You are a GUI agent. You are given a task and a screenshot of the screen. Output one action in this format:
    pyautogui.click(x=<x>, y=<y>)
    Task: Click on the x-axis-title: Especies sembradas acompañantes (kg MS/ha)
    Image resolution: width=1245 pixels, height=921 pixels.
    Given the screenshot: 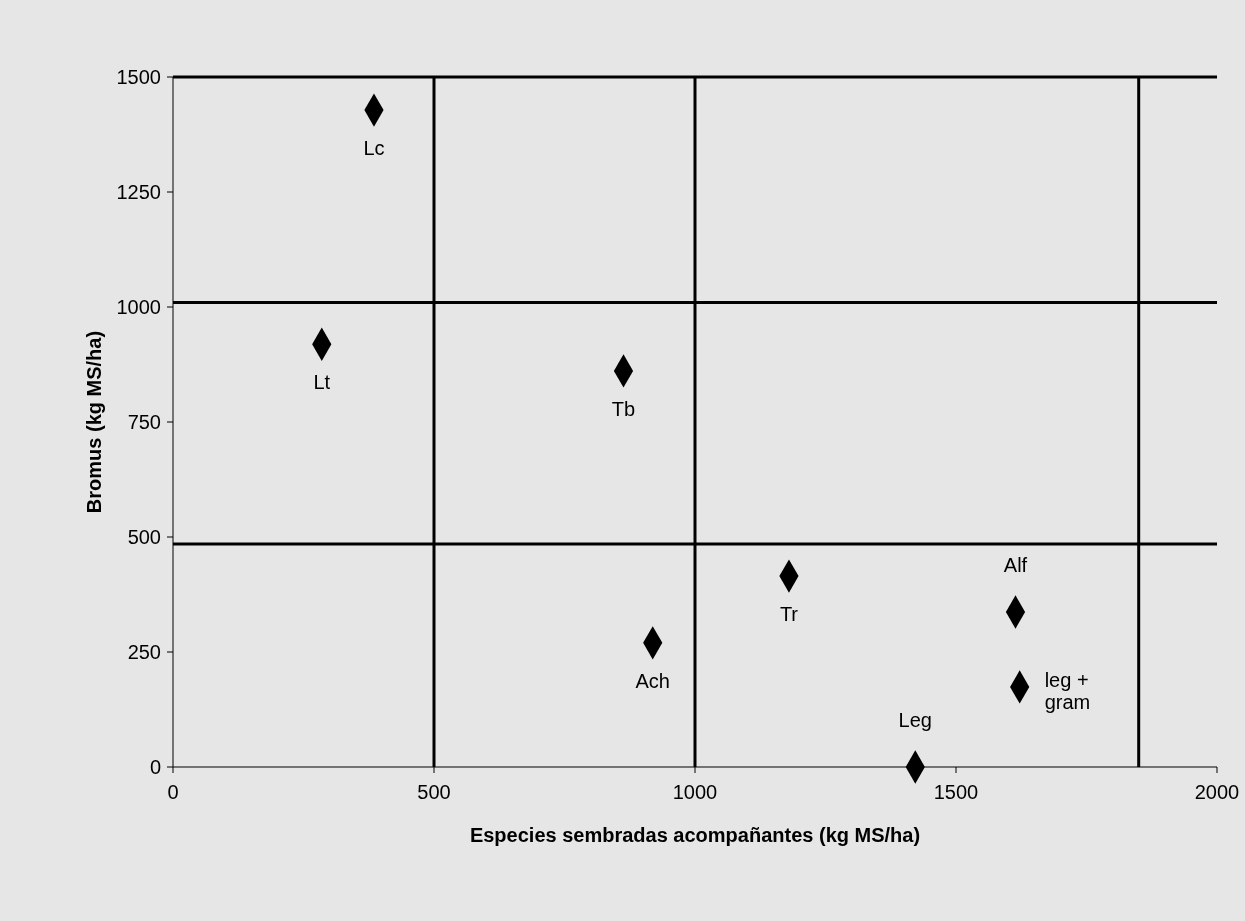 What is the action you would take?
    pyautogui.click(x=695, y=835)
    